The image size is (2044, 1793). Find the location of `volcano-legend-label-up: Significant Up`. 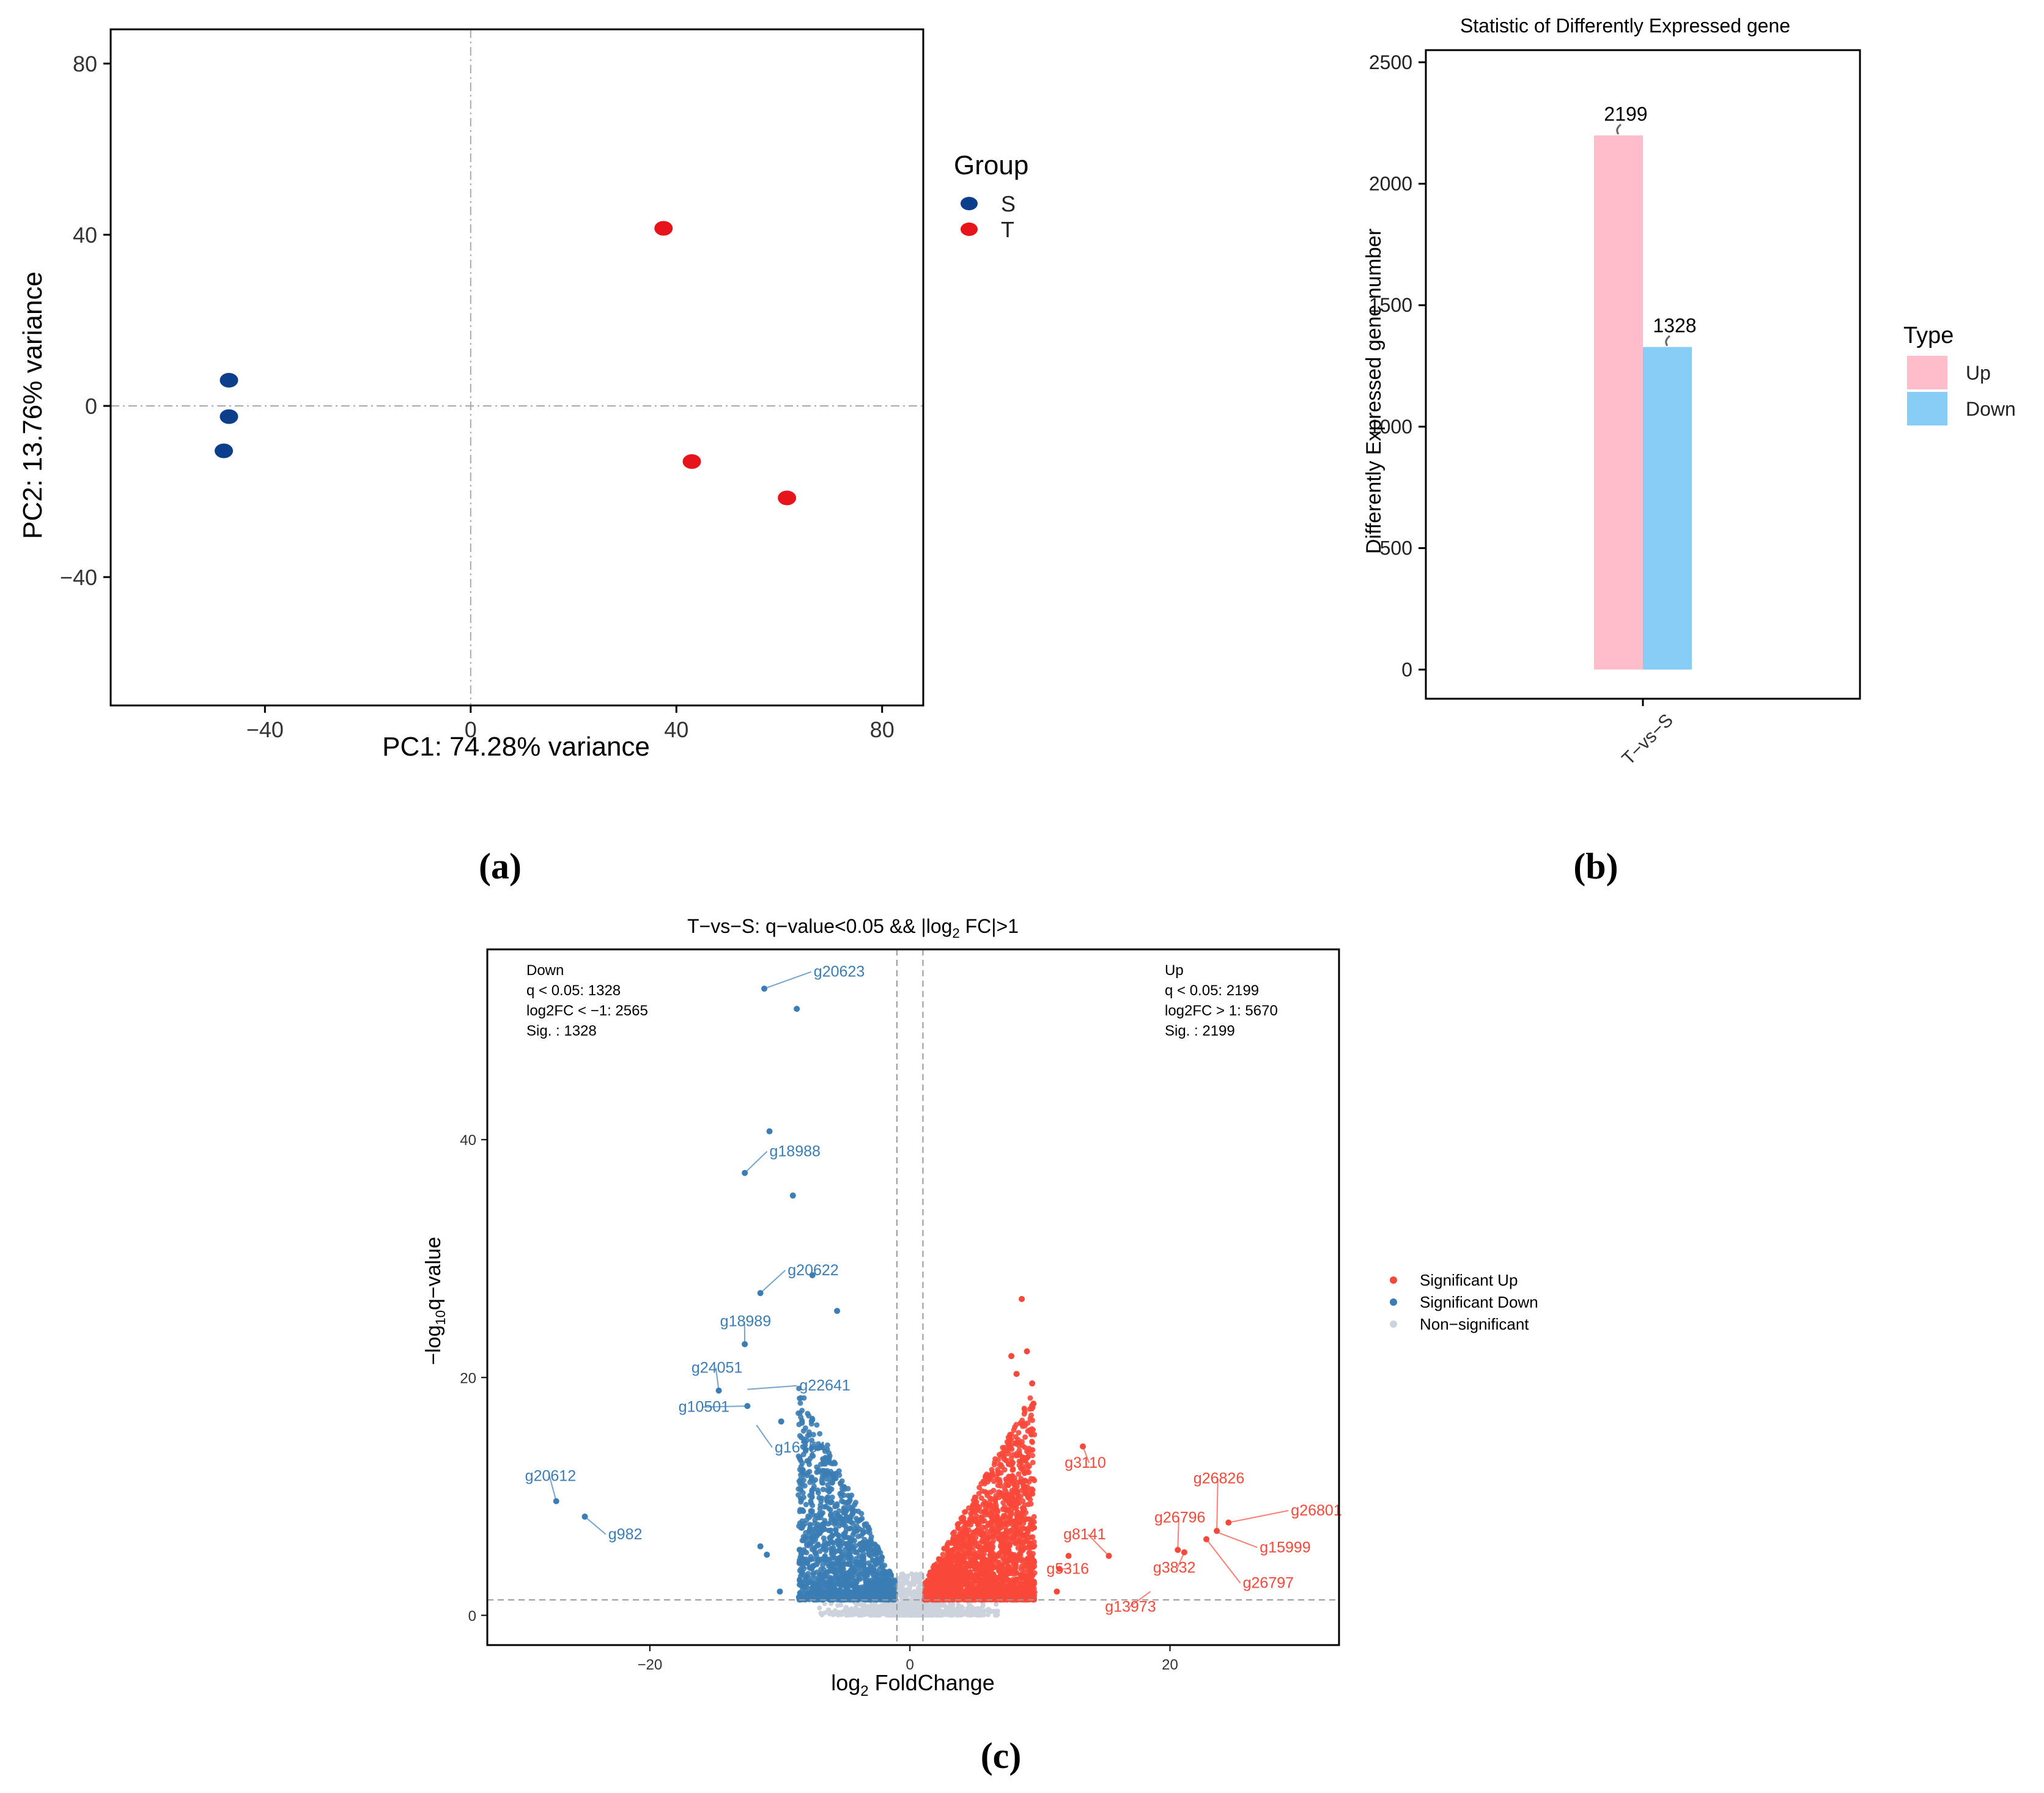

volcano-legend-label-up: Significant Up is located at coordinates (1469, 1280).